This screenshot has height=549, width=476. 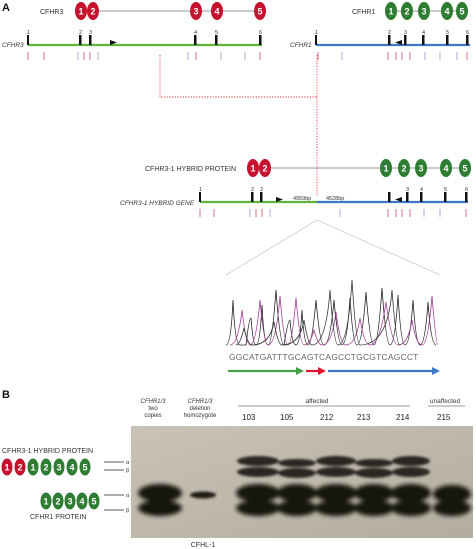 I want to click on hybrid-green-domain-2: 2, so click(x=404, y=168).